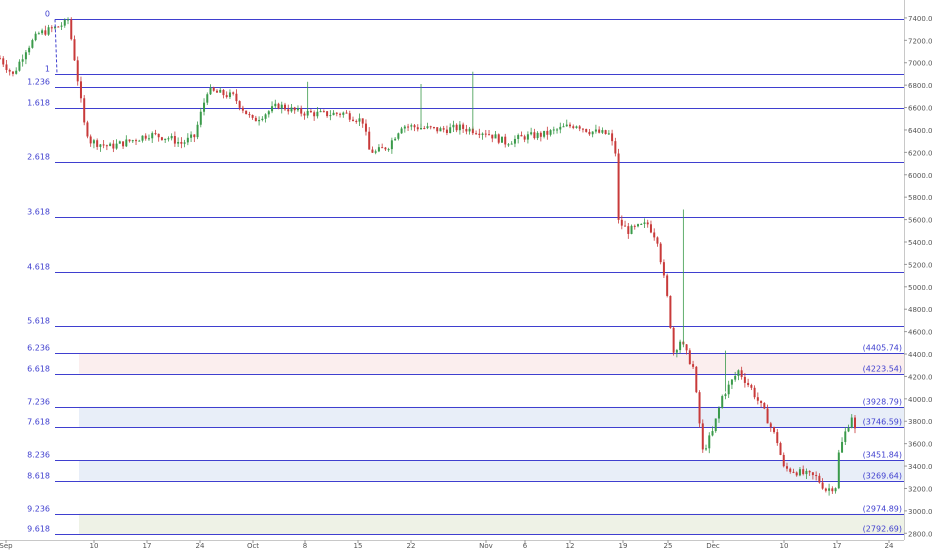  What do you see at coordinates (882, 529) in the screenshot?
I see `fib-value-label-15: (2792.69)` at bounding box center [882, 529].